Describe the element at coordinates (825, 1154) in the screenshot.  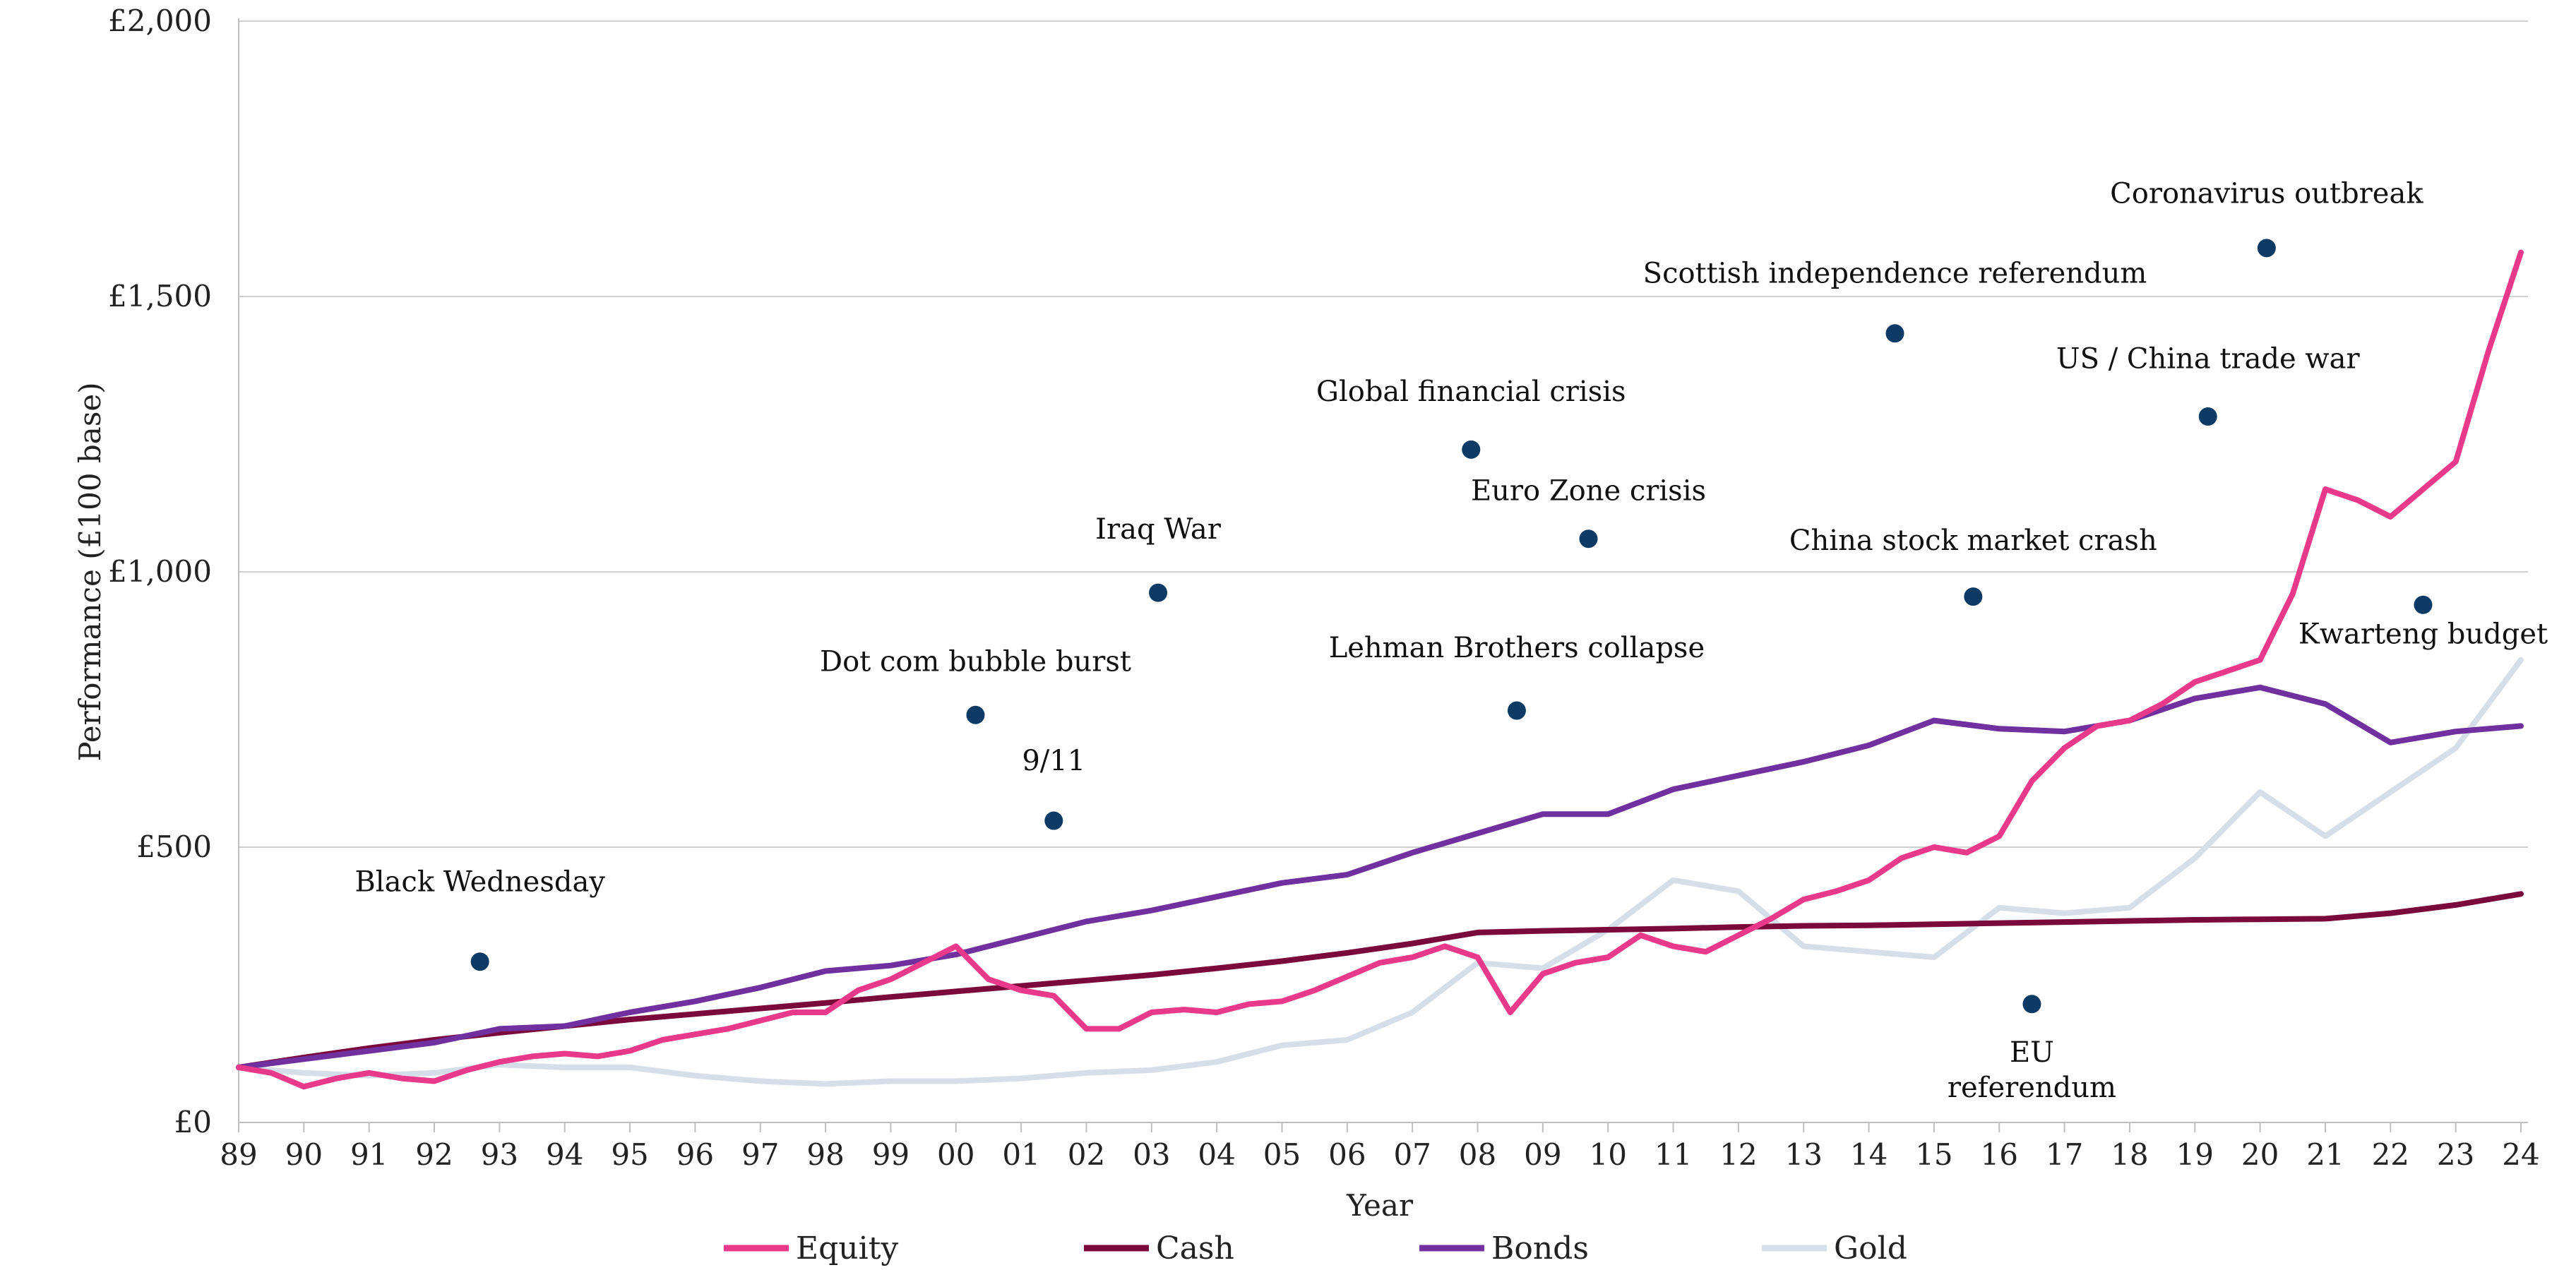
I see `x-tick-label: 98` at that location.